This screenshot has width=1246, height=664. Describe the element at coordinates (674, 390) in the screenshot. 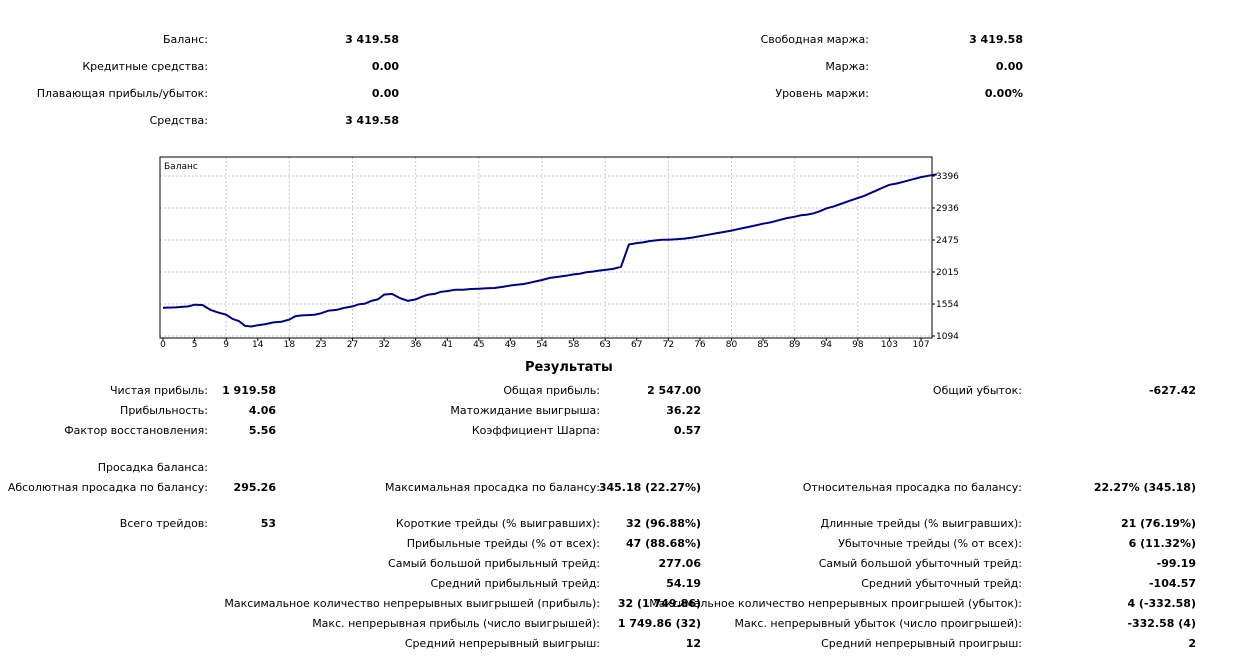

I see `gross-profit-value: 2 547.00` at that location.